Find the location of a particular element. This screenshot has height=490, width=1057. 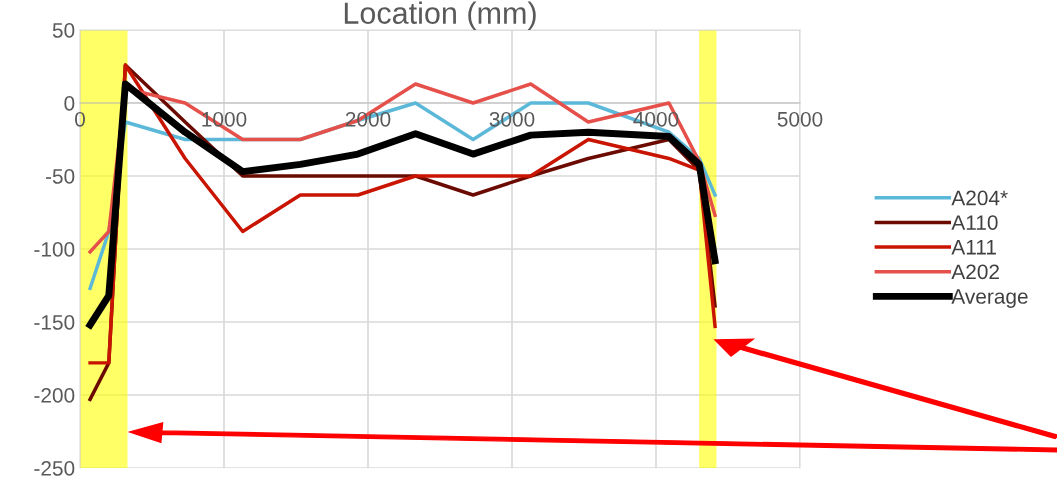

y-tick-label: -150 is located at coordinates (54, 322).